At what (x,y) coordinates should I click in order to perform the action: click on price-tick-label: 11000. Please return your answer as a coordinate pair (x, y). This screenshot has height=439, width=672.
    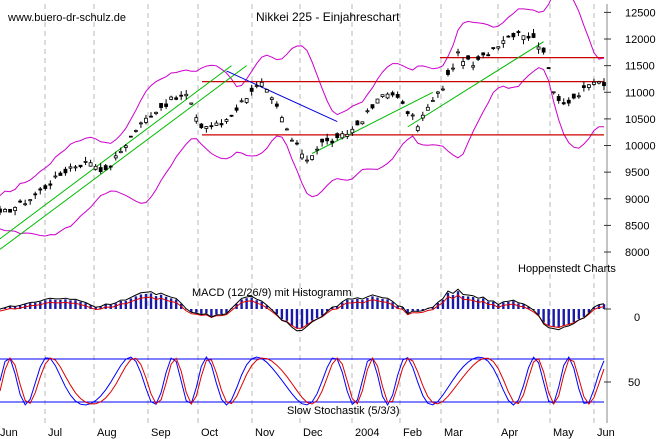
    Looking at the image, I should click on (640, 93).